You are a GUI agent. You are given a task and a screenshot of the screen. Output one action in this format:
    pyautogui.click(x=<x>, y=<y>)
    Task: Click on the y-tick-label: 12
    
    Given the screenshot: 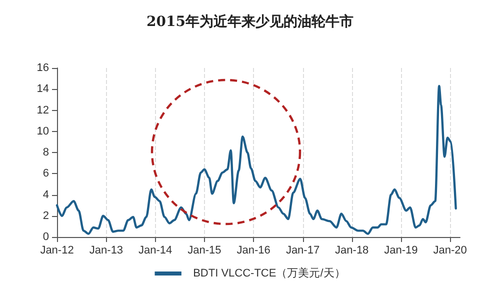 What is the action you would take?
    pyautogui.click(x=42, y=110)
    